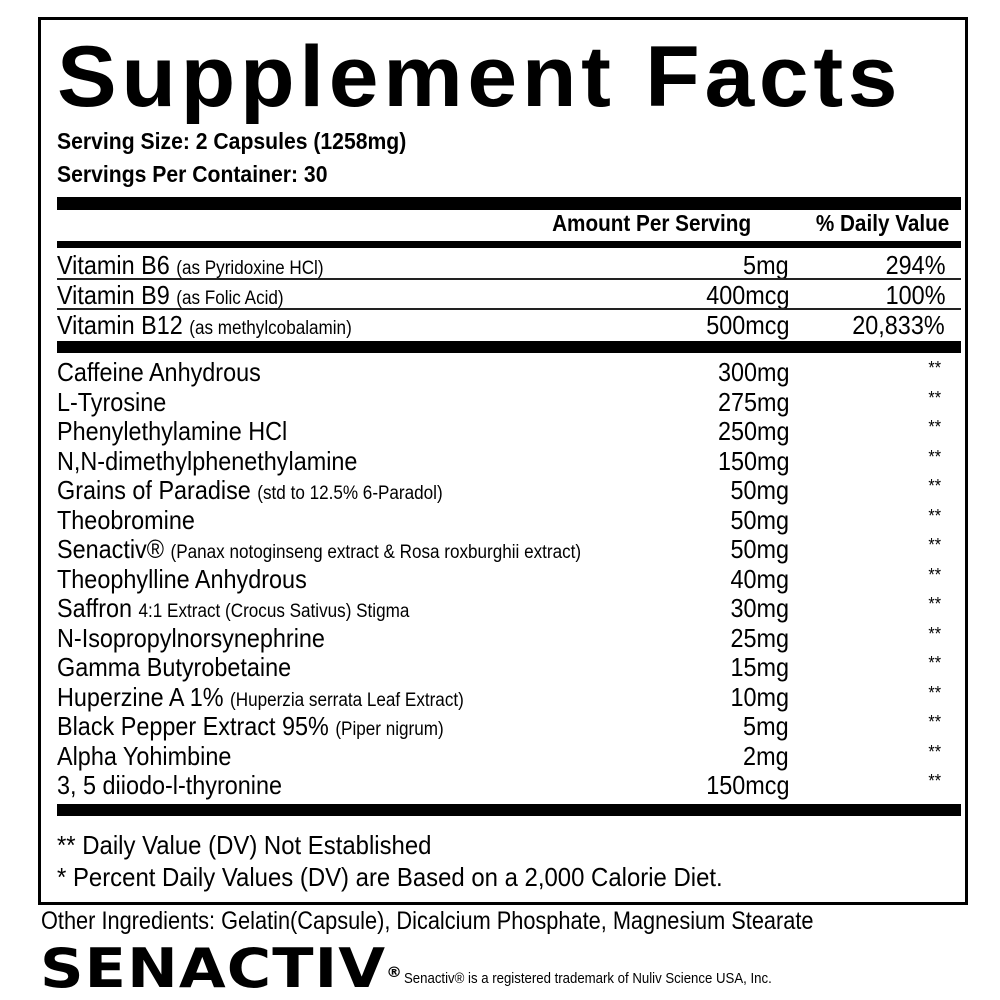 This screenshot has width=1000, height=1000. Describe the element at coordinates (154, 490) in the screenshot. I see `nutrient-label: Grains of Paradise` at that location.